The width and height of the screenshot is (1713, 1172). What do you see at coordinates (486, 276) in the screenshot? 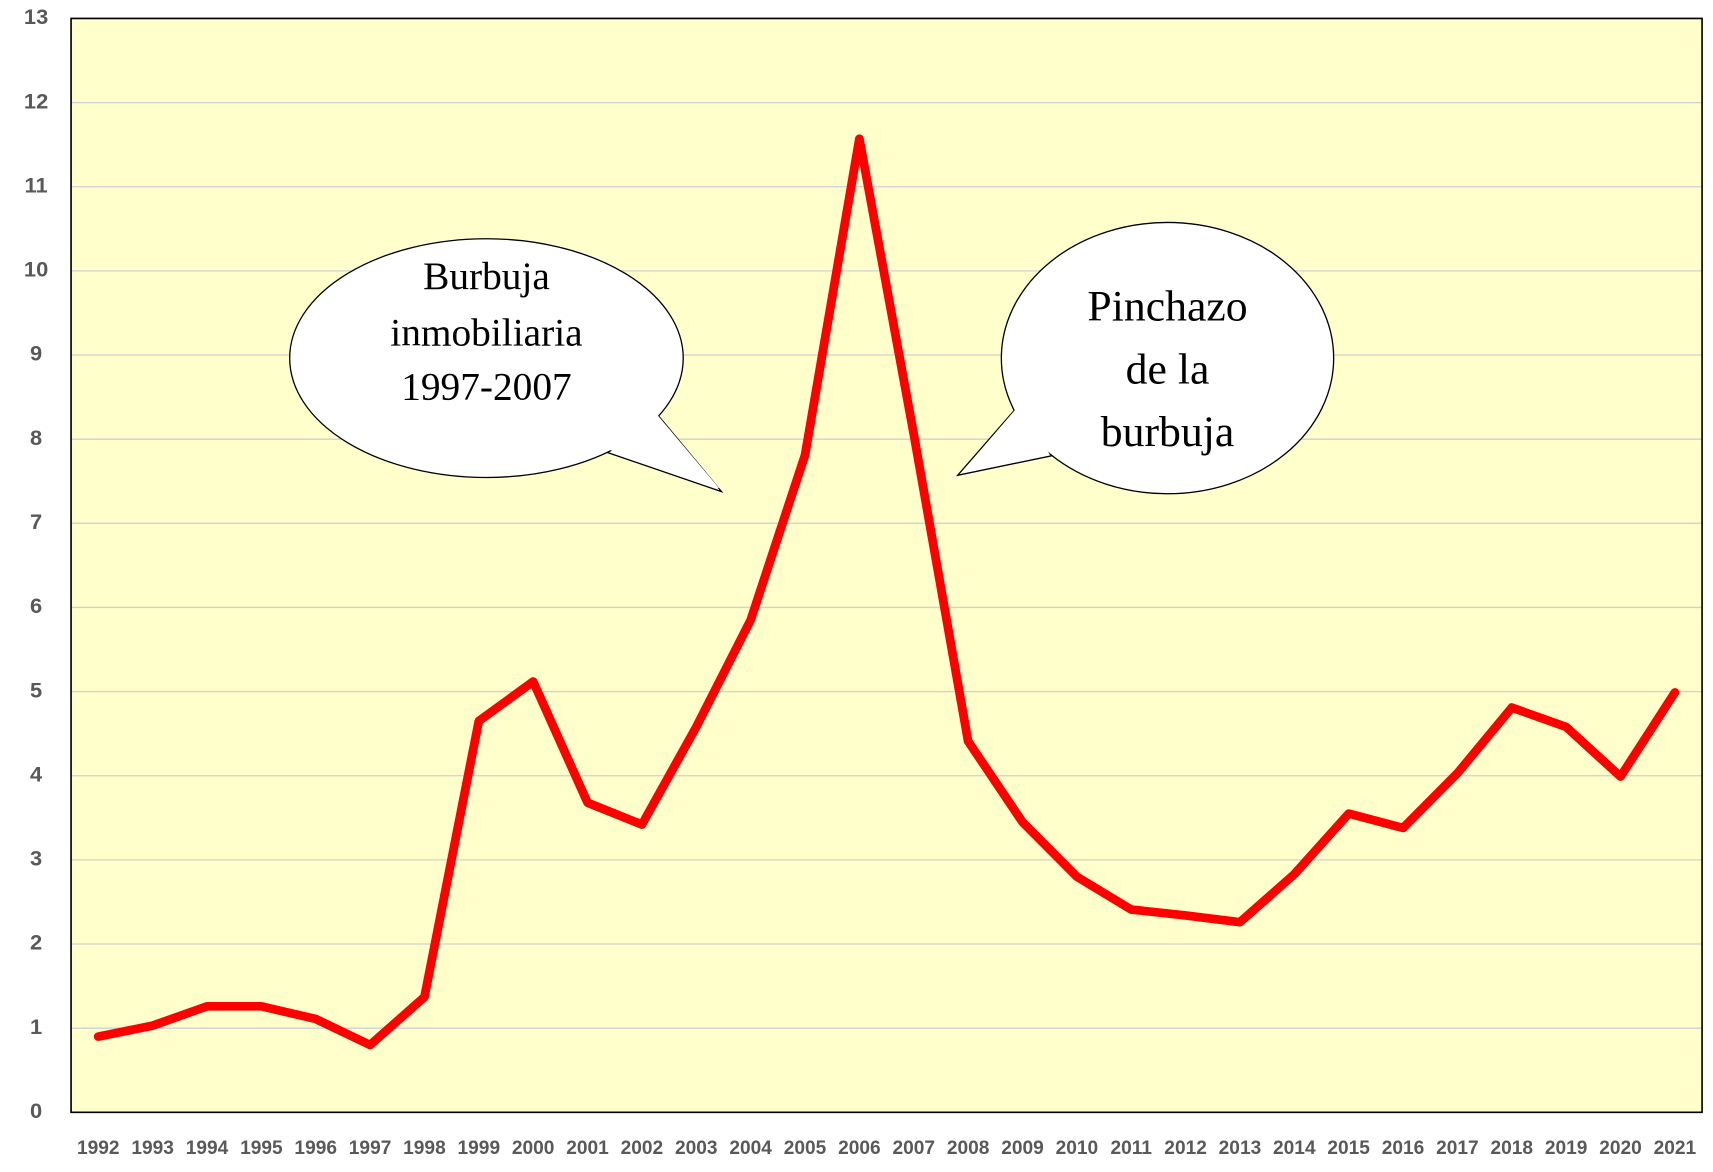
I see `annotation-text: Burbuja` at bounding box center [486, 276].